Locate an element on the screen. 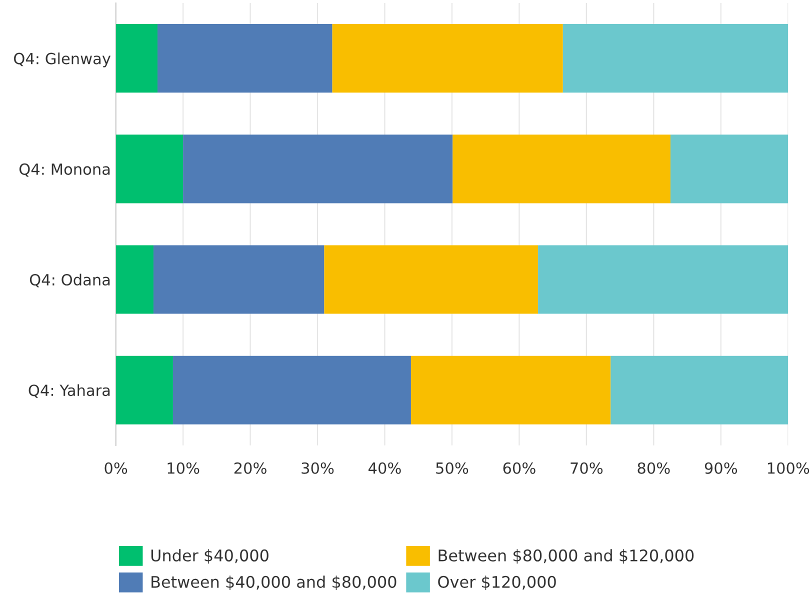 The width and height of the screenshot is (810, 606). legend-label: Over $120,000 is located at coordinates (497, 583).